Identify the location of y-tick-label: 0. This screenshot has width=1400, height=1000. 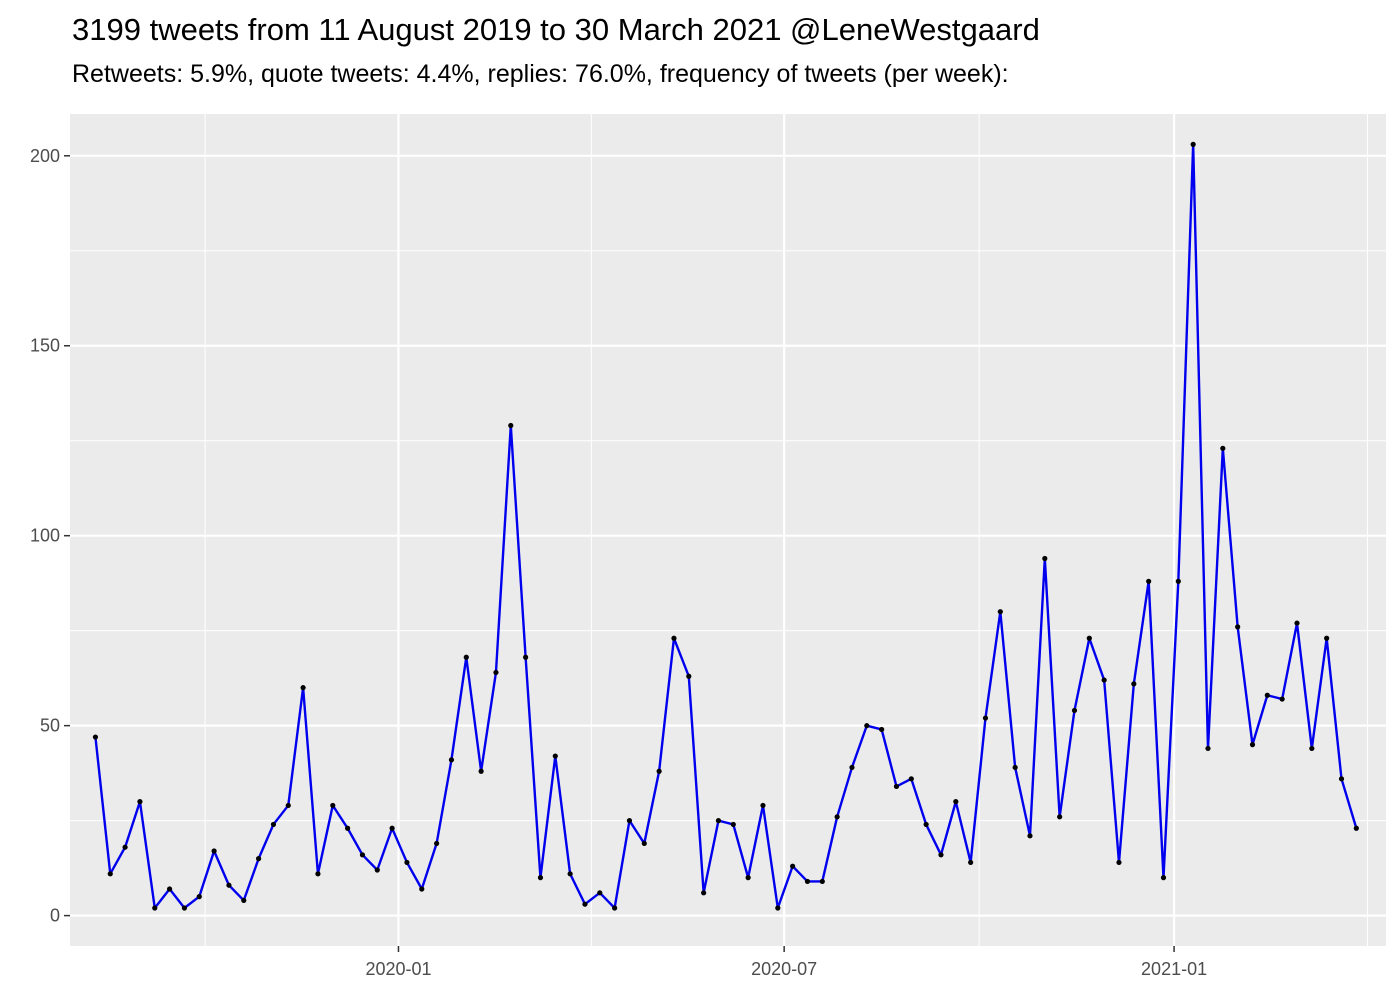
(55, 916).